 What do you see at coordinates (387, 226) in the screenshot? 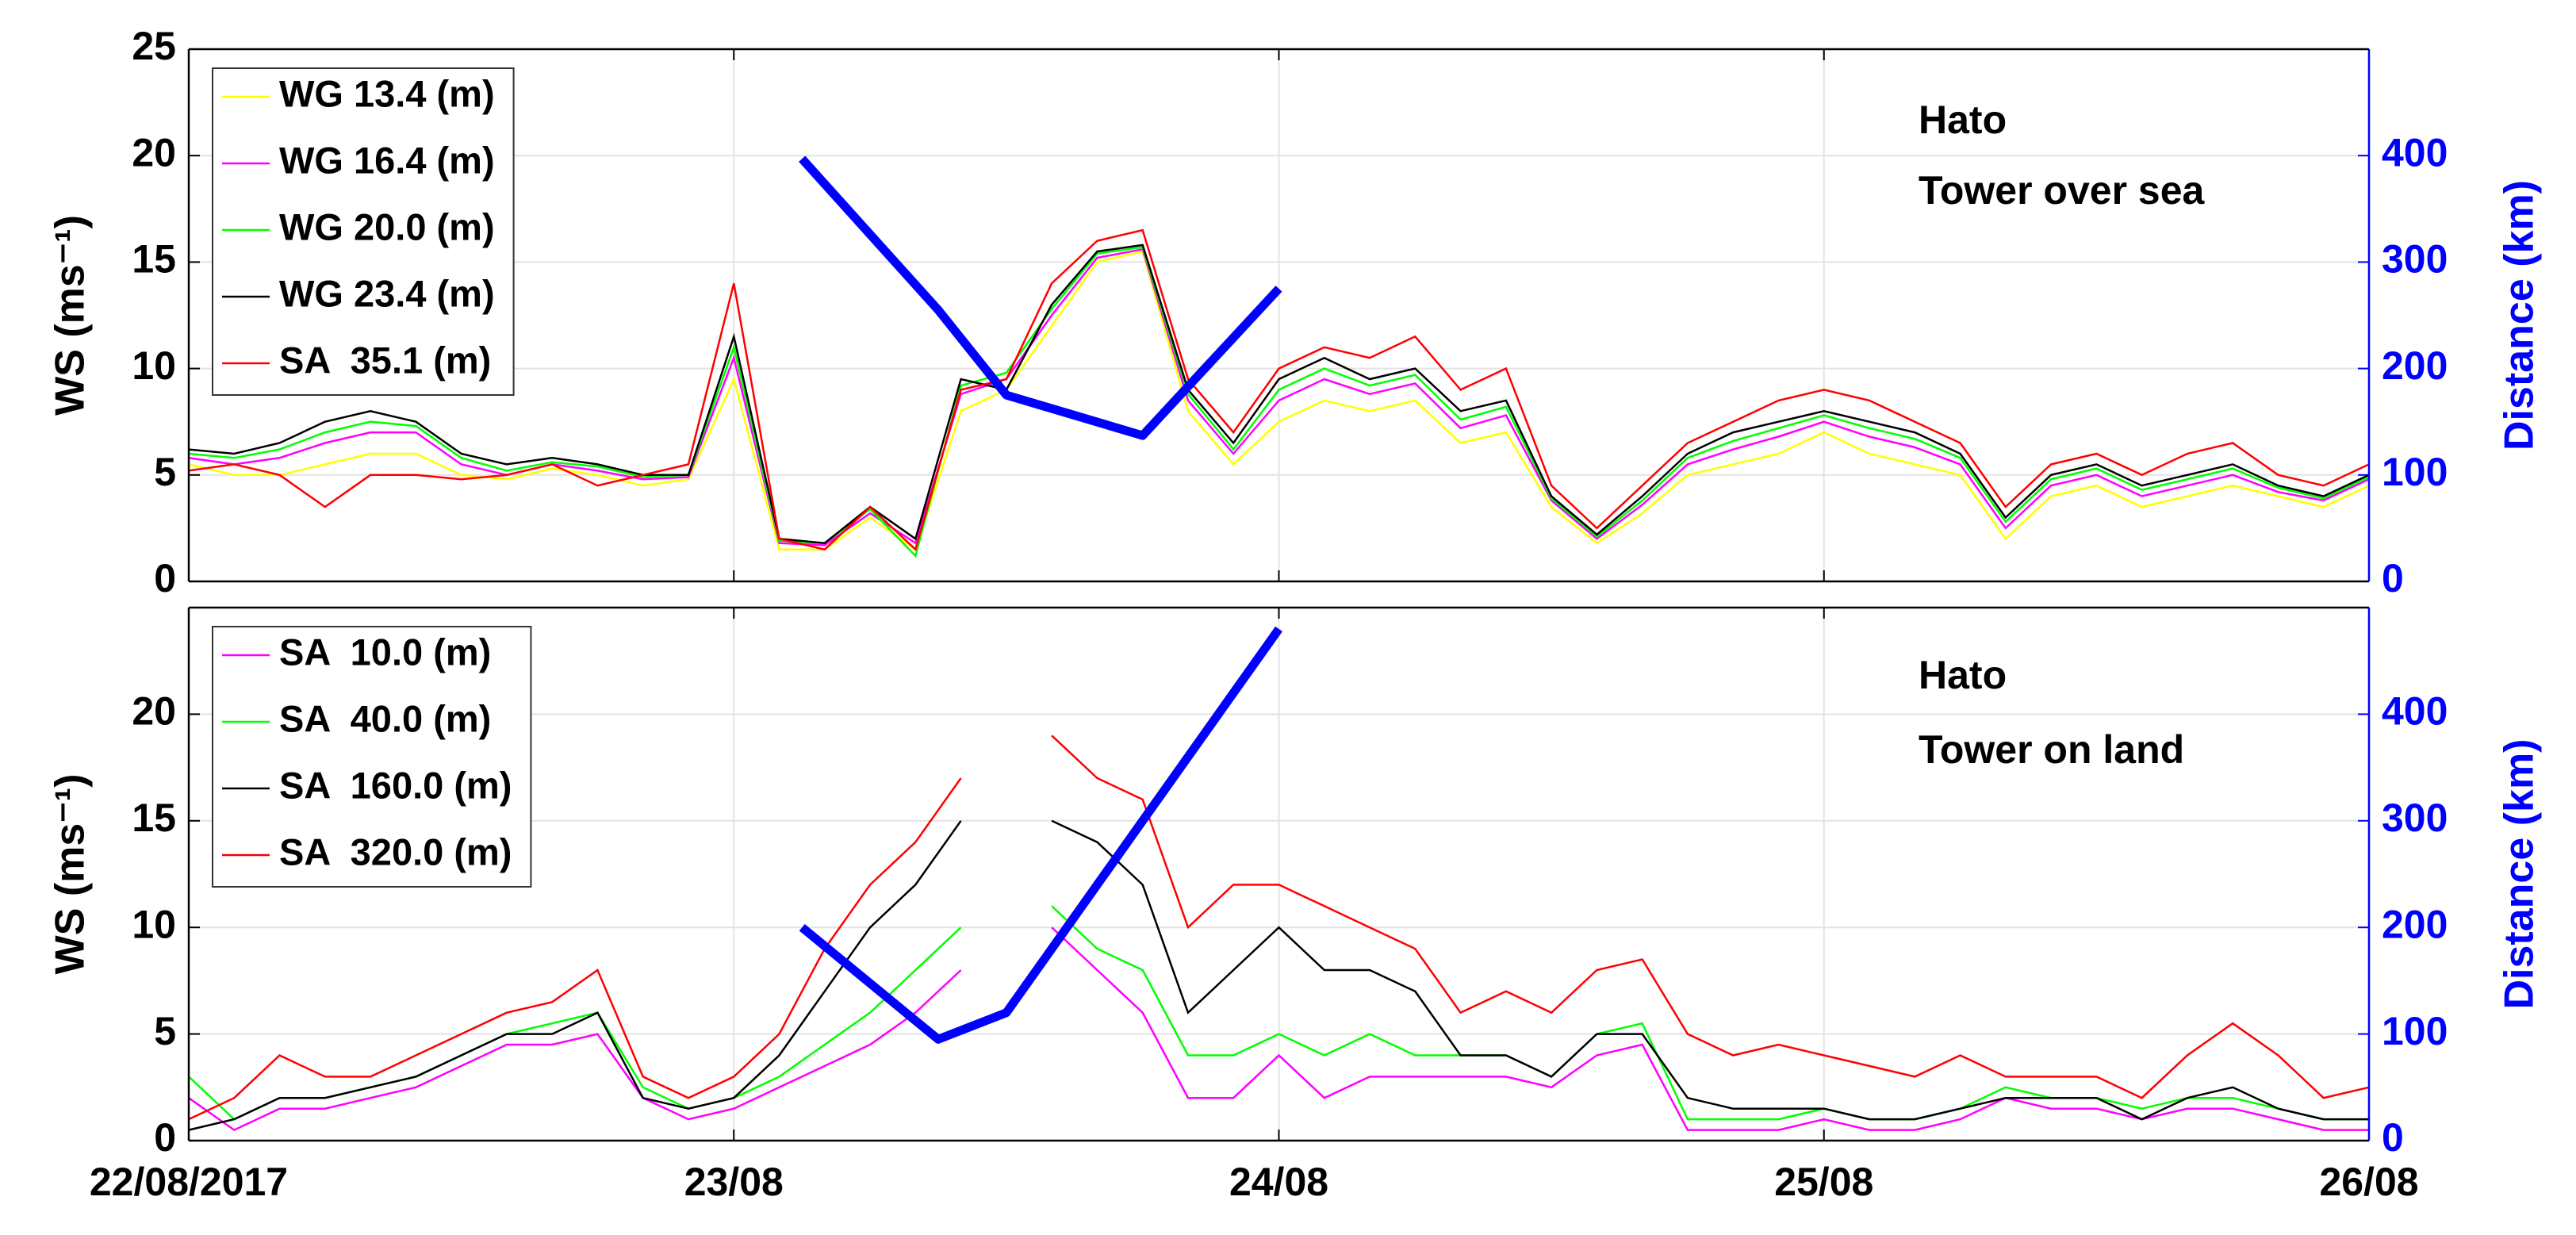
I see `legend-label: WG 20.0 (m)` at bounding box center [387, 226].